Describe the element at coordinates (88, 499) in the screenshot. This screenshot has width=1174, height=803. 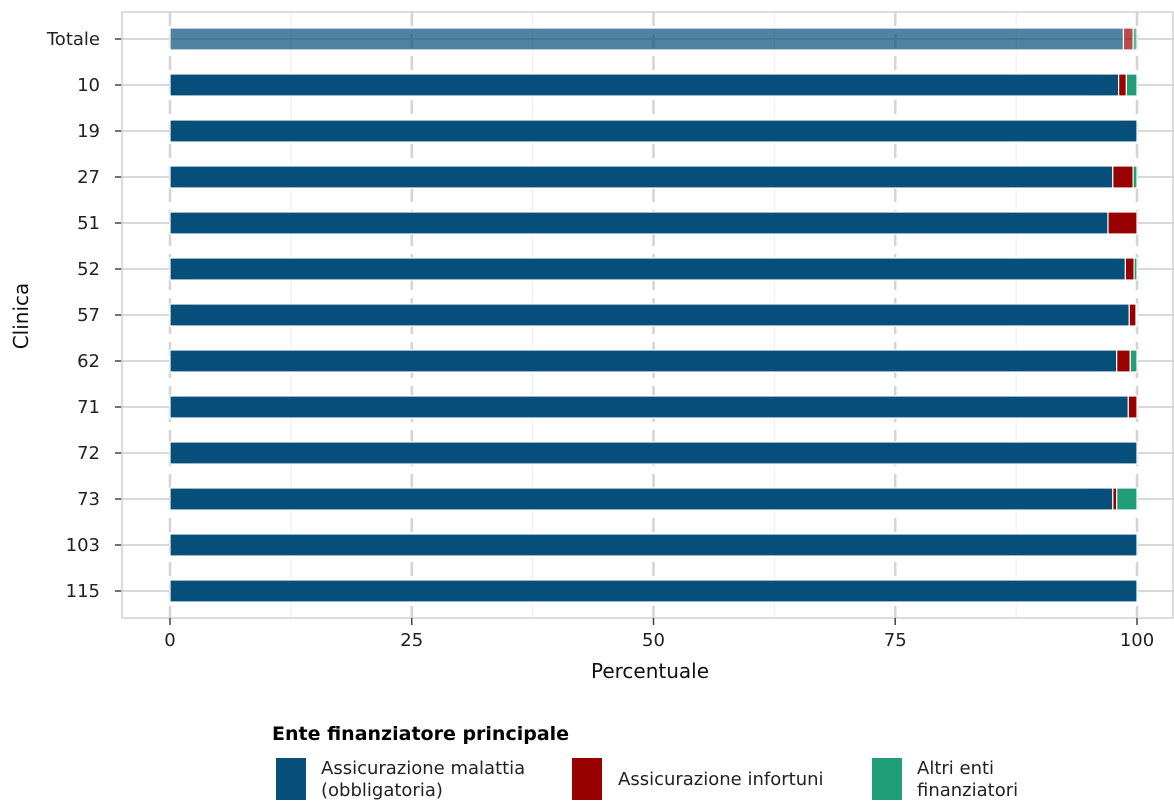
I see `y-tick-label: 73` at that location.